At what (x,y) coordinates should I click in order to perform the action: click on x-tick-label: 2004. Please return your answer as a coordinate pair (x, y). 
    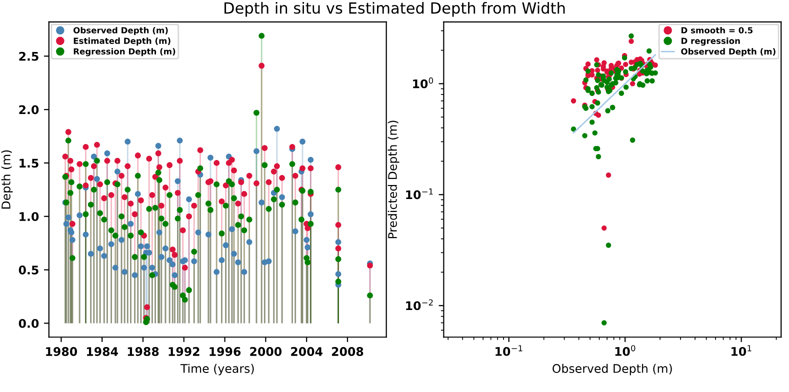
    Looking at the image, I should click on (306, 351).